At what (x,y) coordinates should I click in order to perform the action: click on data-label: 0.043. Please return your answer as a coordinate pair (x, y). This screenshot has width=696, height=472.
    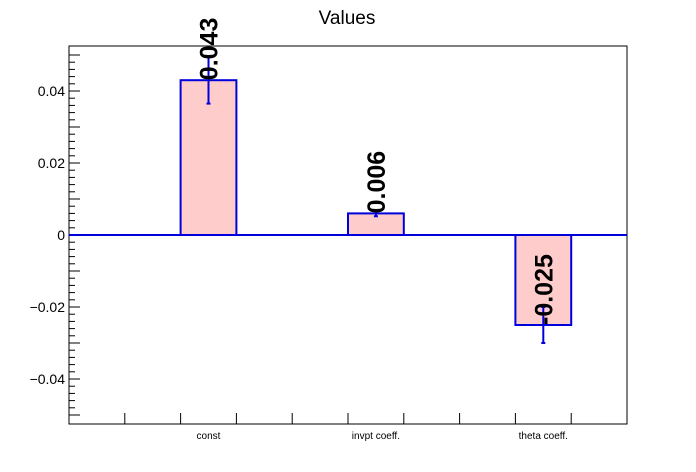
    Looking at the image, I should click on (210, 49).